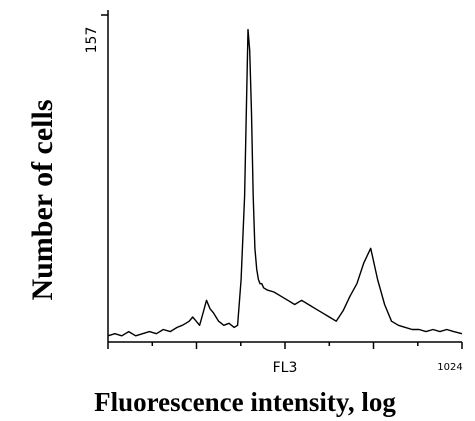 This screenshot has width=475, height=421. Describe the element at coordinates (92, 40) in the screenshot. I see `y-tick-label-max: 157` at that location.